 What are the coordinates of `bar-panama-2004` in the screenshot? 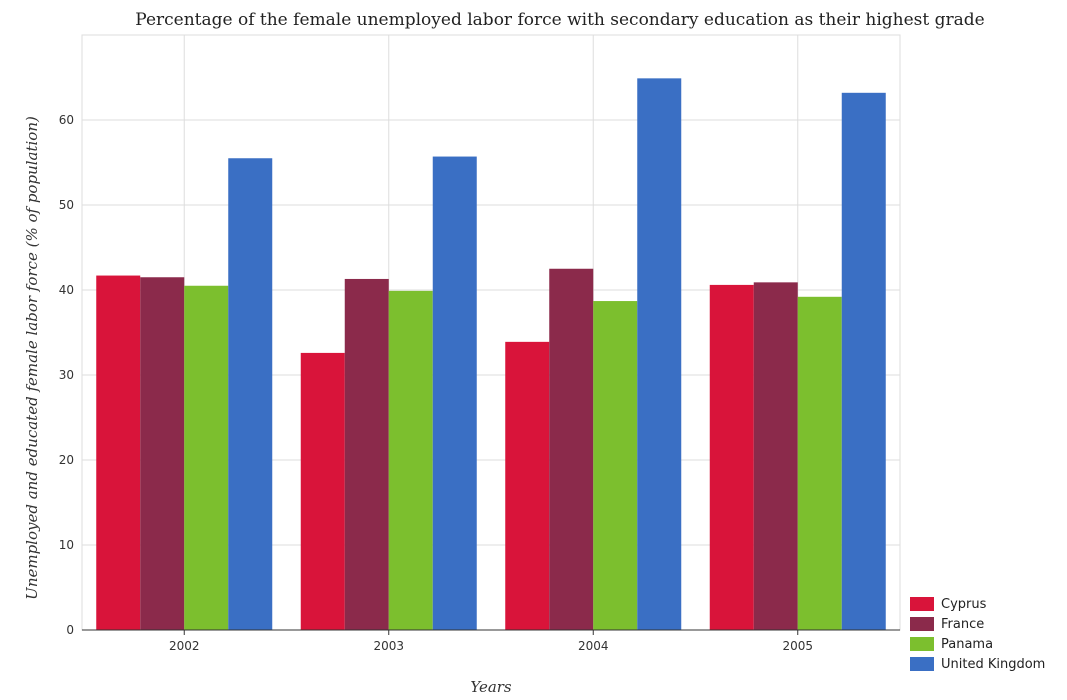 It's located at (615, 465).